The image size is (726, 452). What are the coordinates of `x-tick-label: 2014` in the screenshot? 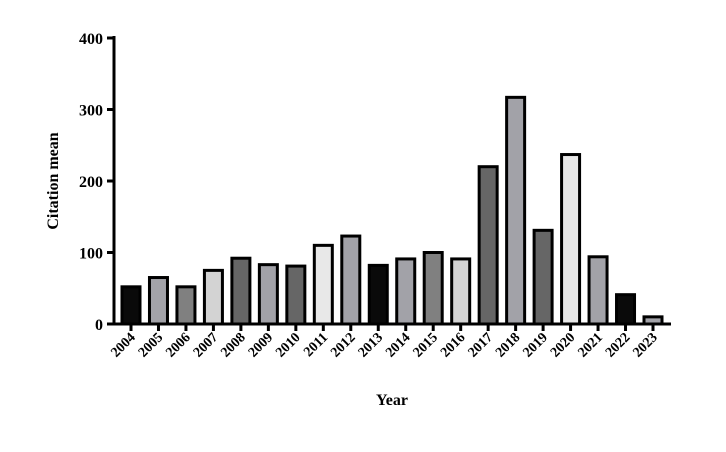 It's located at (398, 345).